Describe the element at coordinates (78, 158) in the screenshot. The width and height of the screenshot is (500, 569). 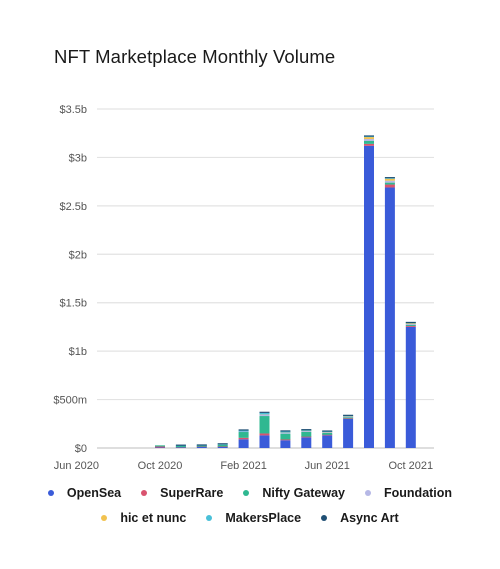
I see `y-tick-label: $3b` at that location.